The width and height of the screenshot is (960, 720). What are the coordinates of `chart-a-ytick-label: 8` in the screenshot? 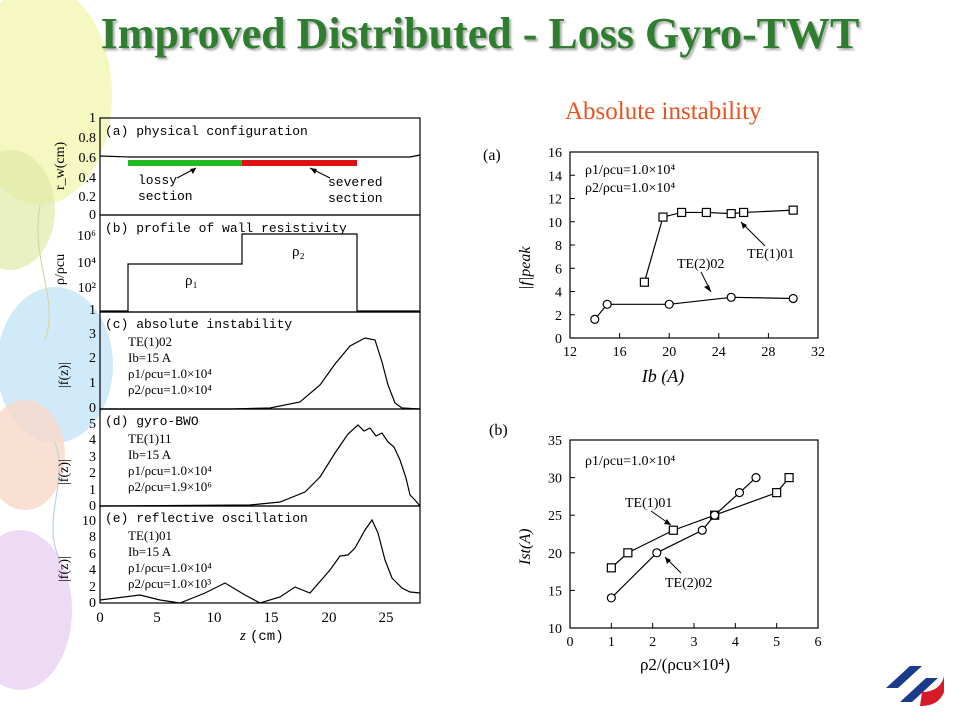 It's located at (558, 246).